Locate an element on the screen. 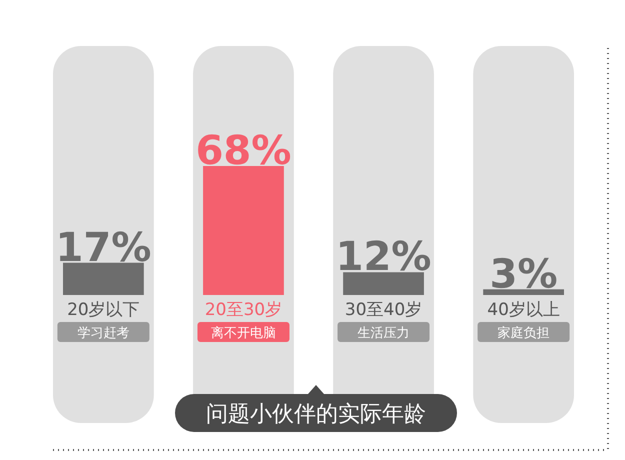 The width and height of the screenshot is (625, 460). x-tick-label: 20至30岁 is located at coordinates (243, 310).